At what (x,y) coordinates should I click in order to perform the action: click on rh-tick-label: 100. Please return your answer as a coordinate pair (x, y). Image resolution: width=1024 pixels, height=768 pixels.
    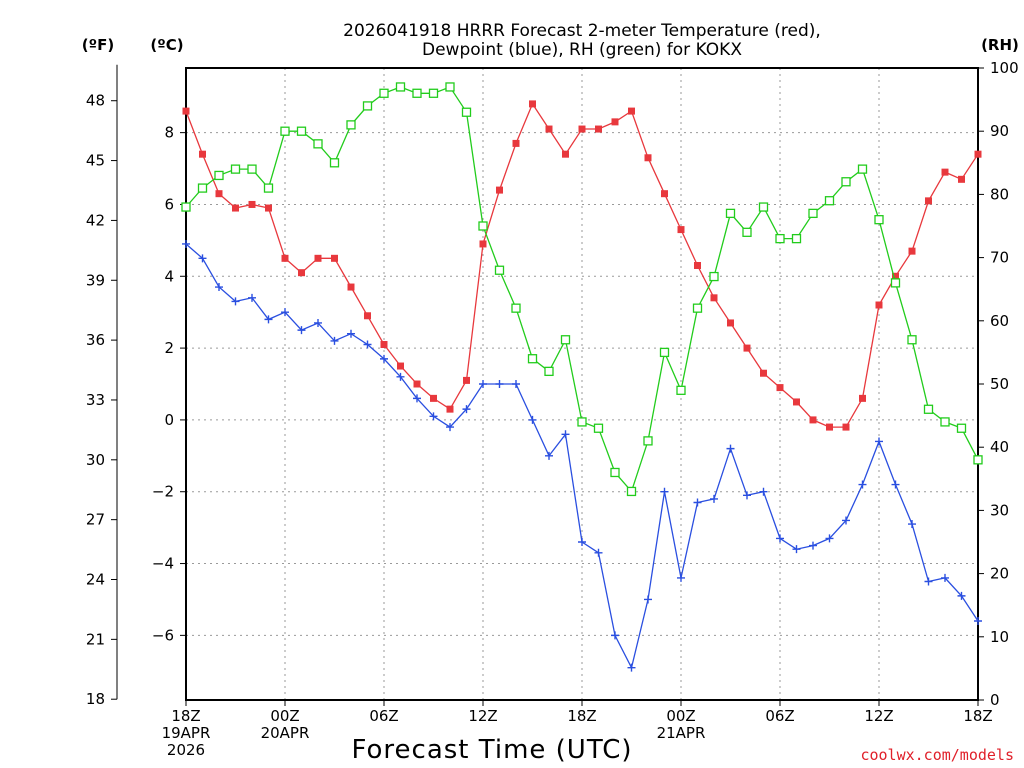
    Looking at the image, I should click on (1004, 68).